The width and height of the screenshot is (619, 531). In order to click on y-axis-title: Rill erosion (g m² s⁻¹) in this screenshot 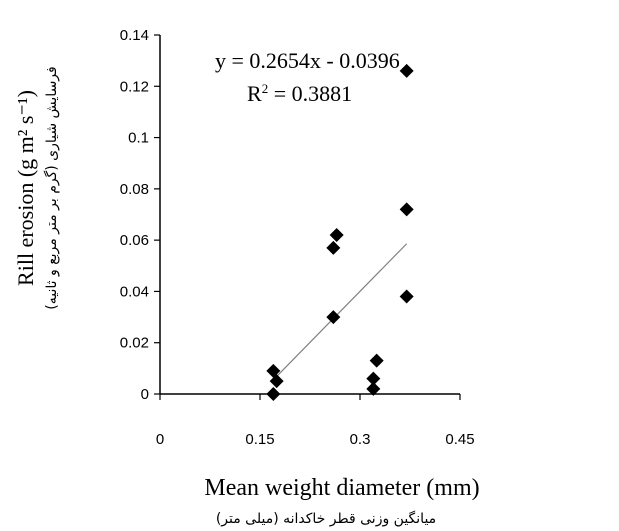, I will do `click(25, 188)`.